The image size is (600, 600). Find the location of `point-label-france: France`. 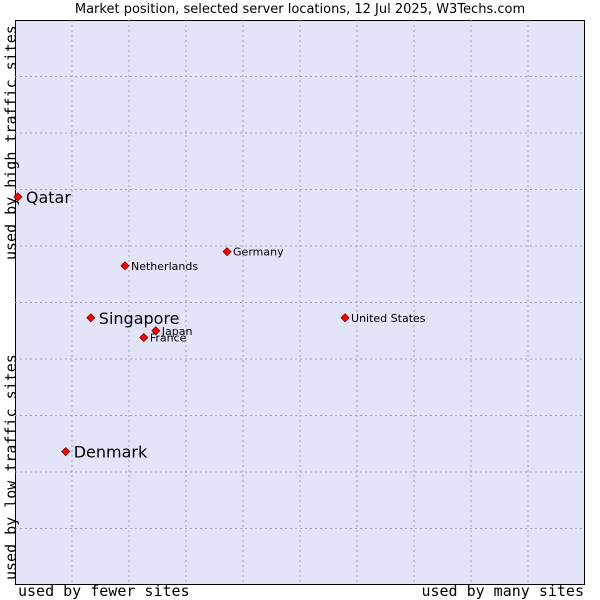

point-label-france: France is located at coordinates (168, 338).